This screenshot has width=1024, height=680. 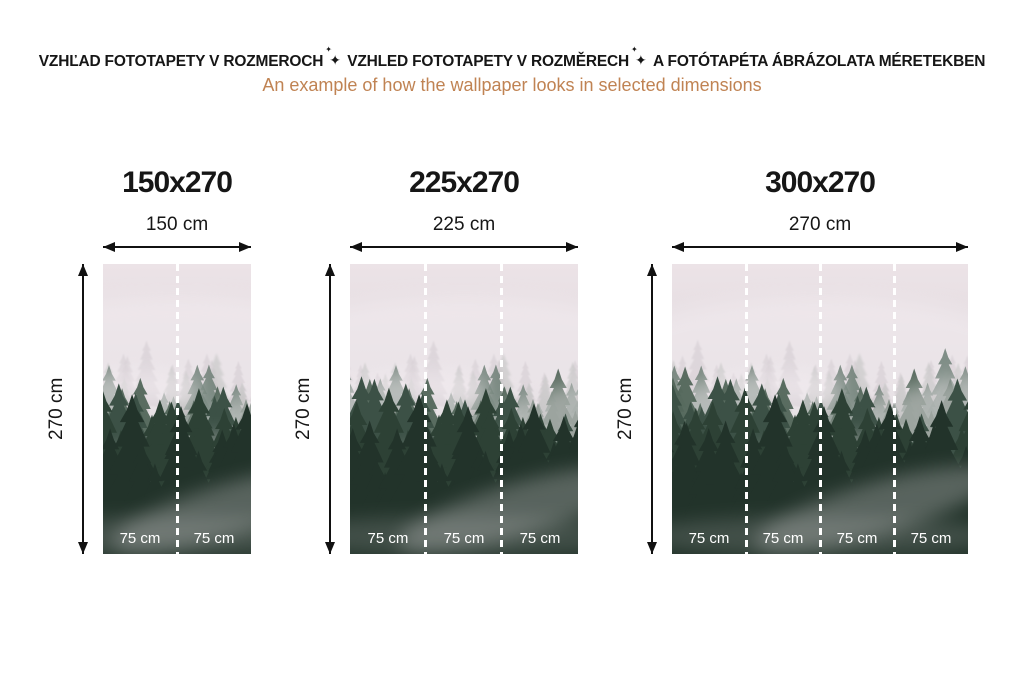 What do you see at coordinates (464, 224) in the screenshot?
I see `width-dimension-label: 225 cm` at bounding box center [464, 224].